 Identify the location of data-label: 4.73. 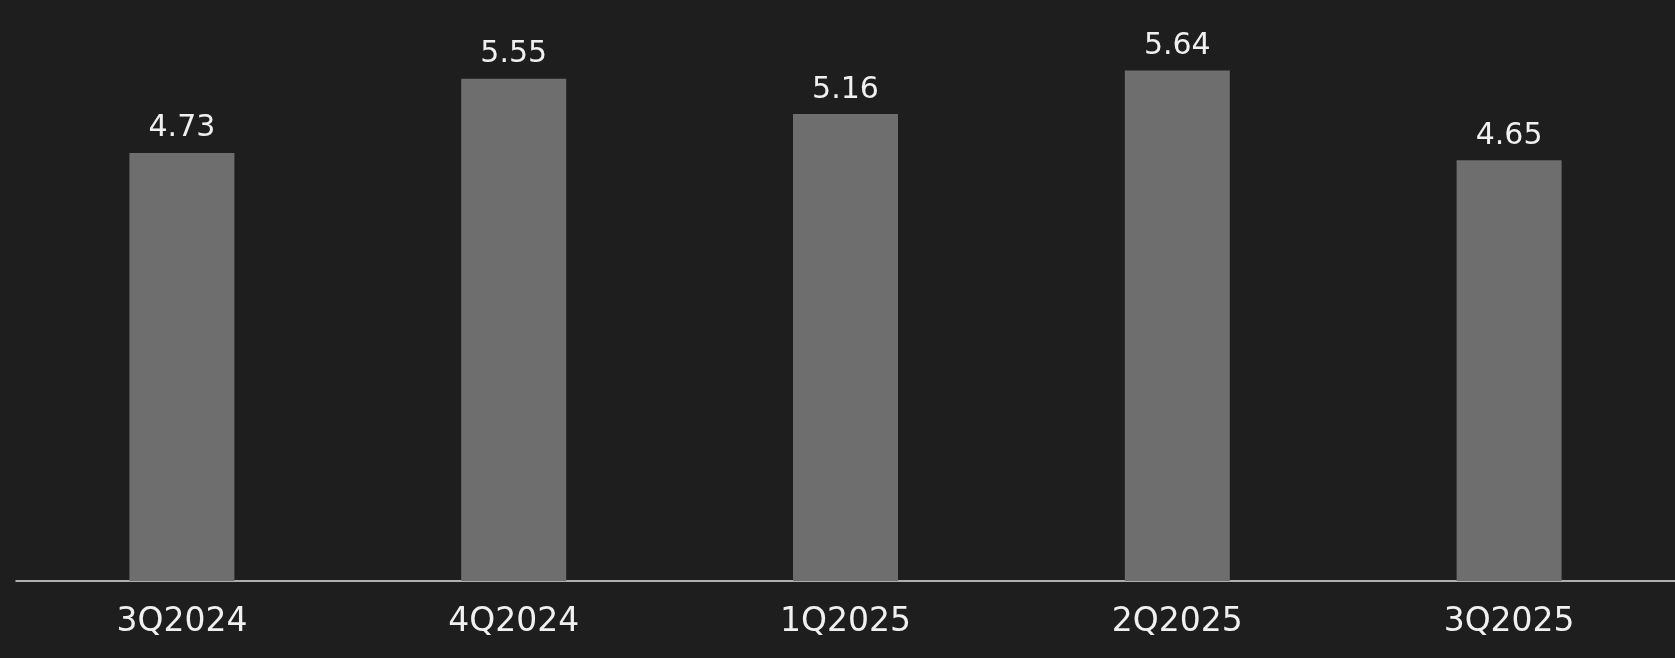
(182, 126).